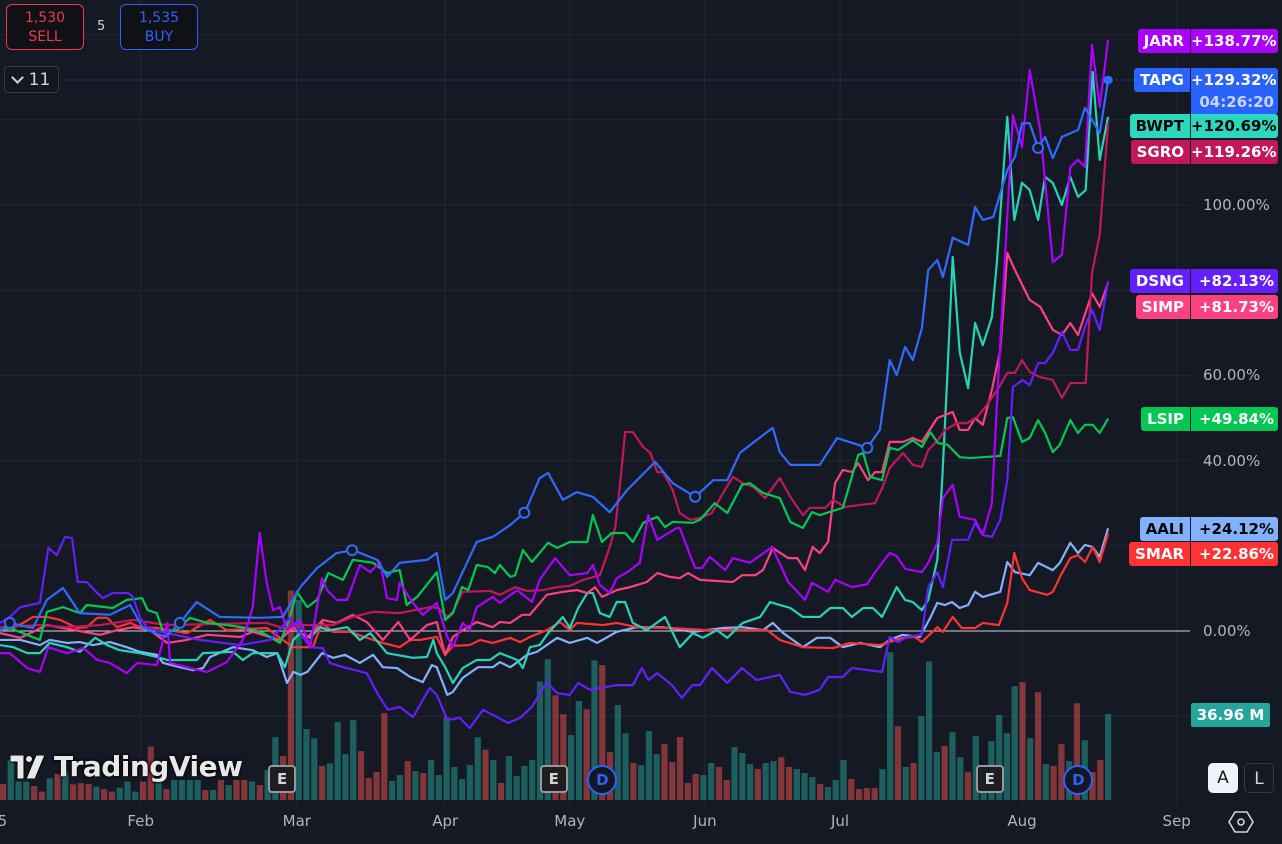 This screenshot has width=1282, height=844. What do you see at coordinates (140, 821) in the screenshot?
I see `x-axis-label: Feb` at bounding box center [140, 821].